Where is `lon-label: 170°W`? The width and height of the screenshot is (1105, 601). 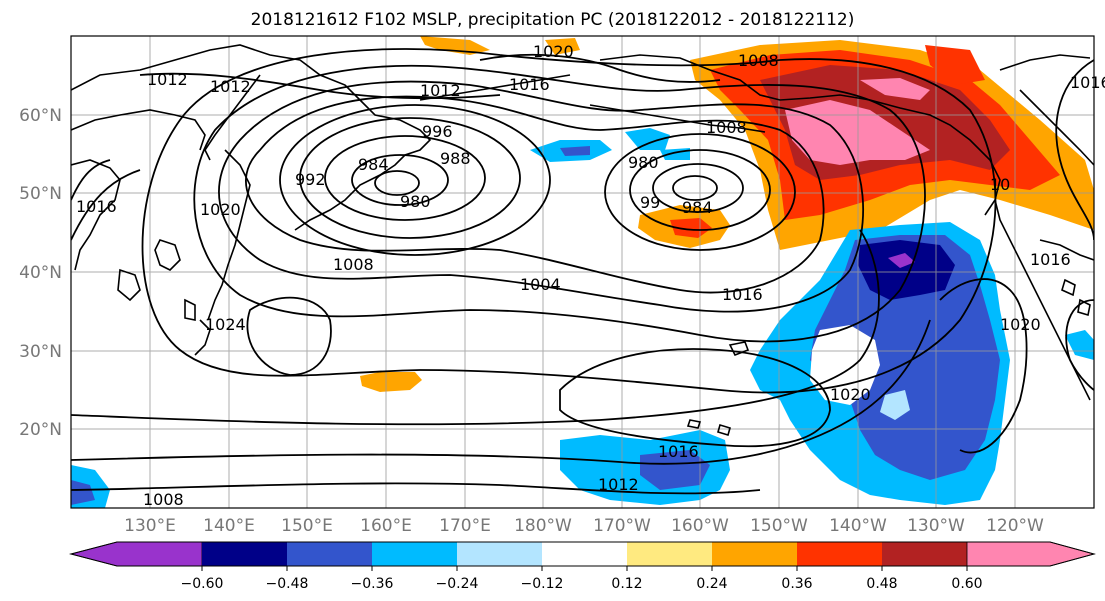
lon-label: 170°W is located at coordinates (622, 526).